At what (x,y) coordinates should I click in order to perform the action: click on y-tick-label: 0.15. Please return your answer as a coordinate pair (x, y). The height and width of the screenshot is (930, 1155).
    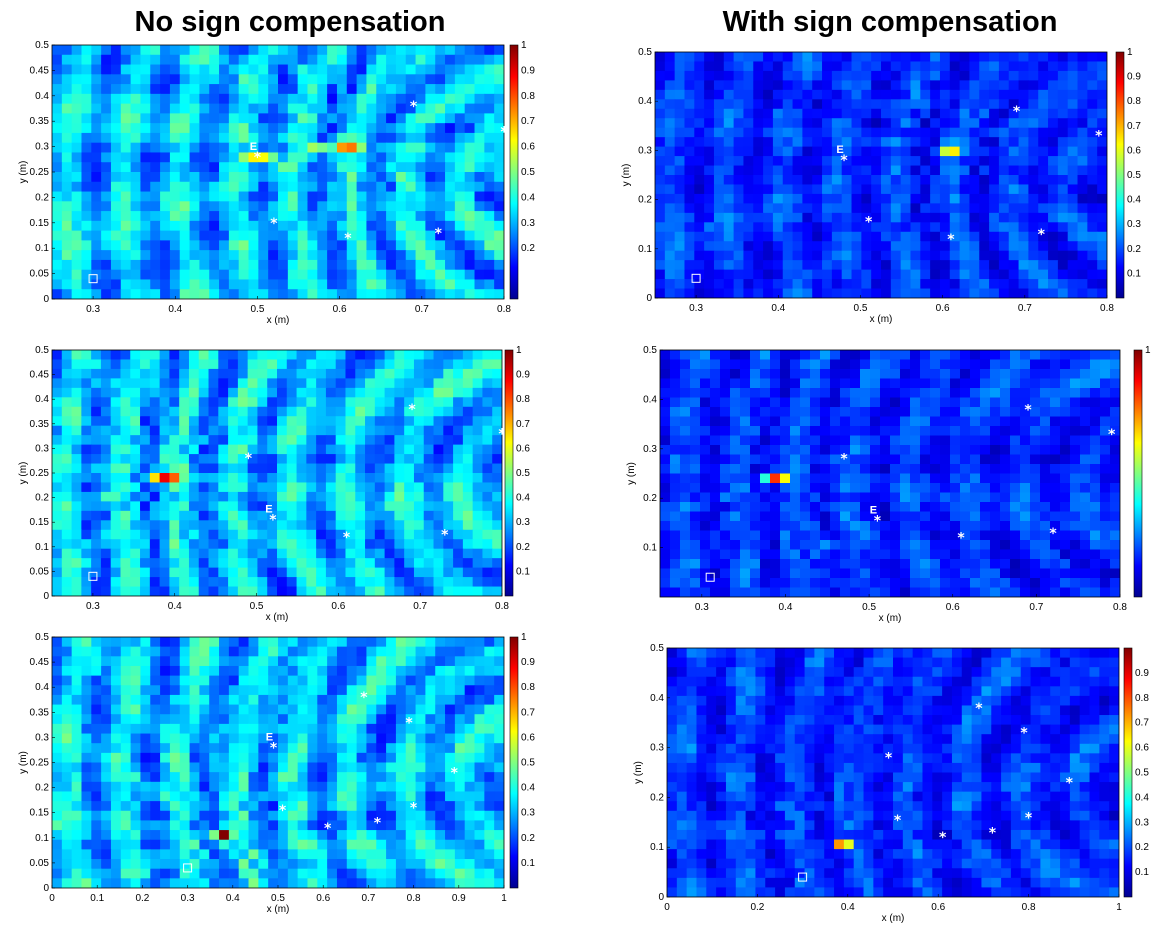
    Looking at the image, I should click on (40, 223).